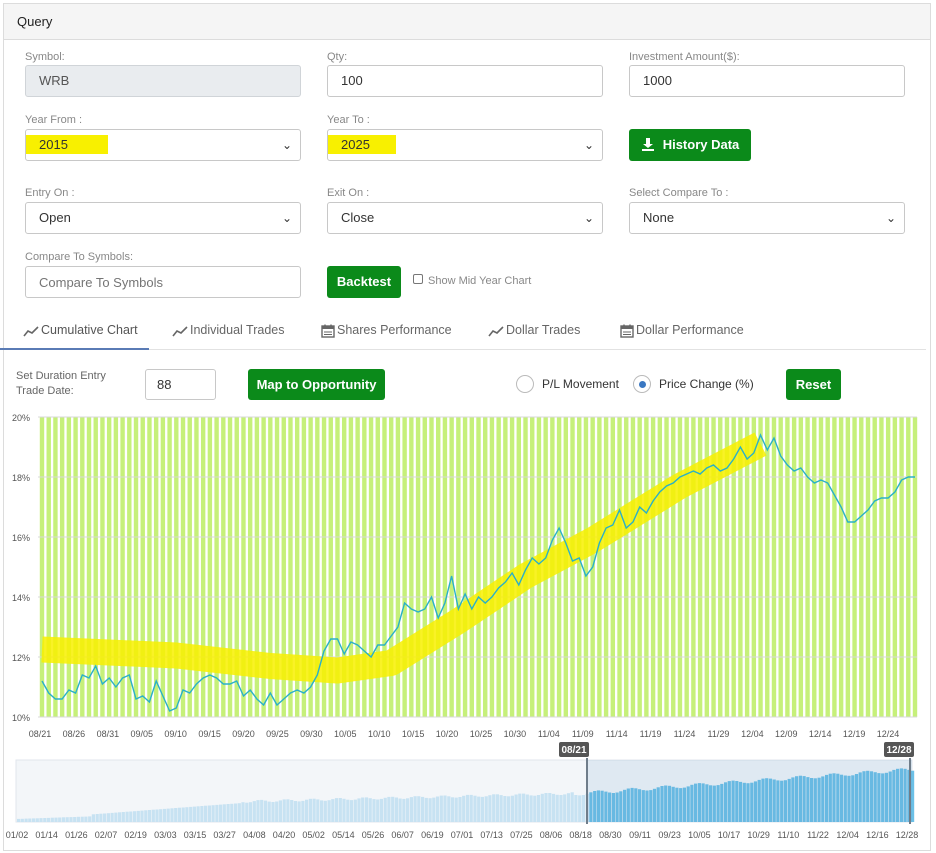  I want to click on qty-label: Qty:, so click(337, 57).